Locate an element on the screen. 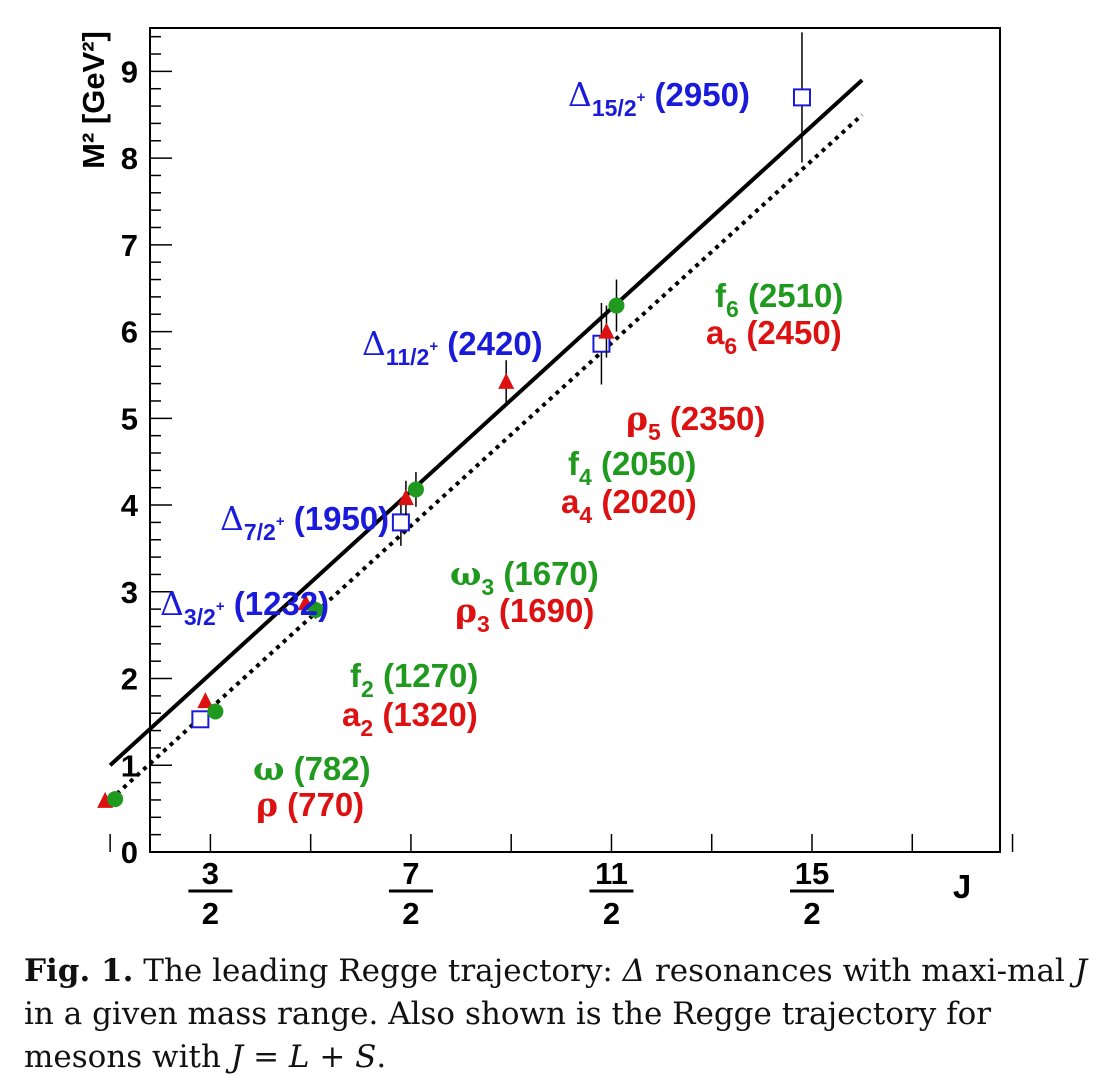  y-tick-label: 5 is located at coordinates (129, 418).